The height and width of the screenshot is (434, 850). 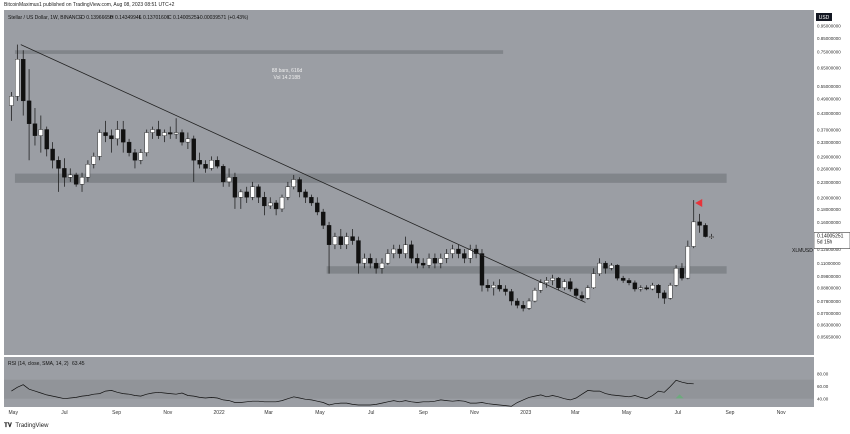 What do you see at coordinates (829, 156) in the screenshot?
I see `y-tick-label: 0.29000000` at bounding box center [829, 156].